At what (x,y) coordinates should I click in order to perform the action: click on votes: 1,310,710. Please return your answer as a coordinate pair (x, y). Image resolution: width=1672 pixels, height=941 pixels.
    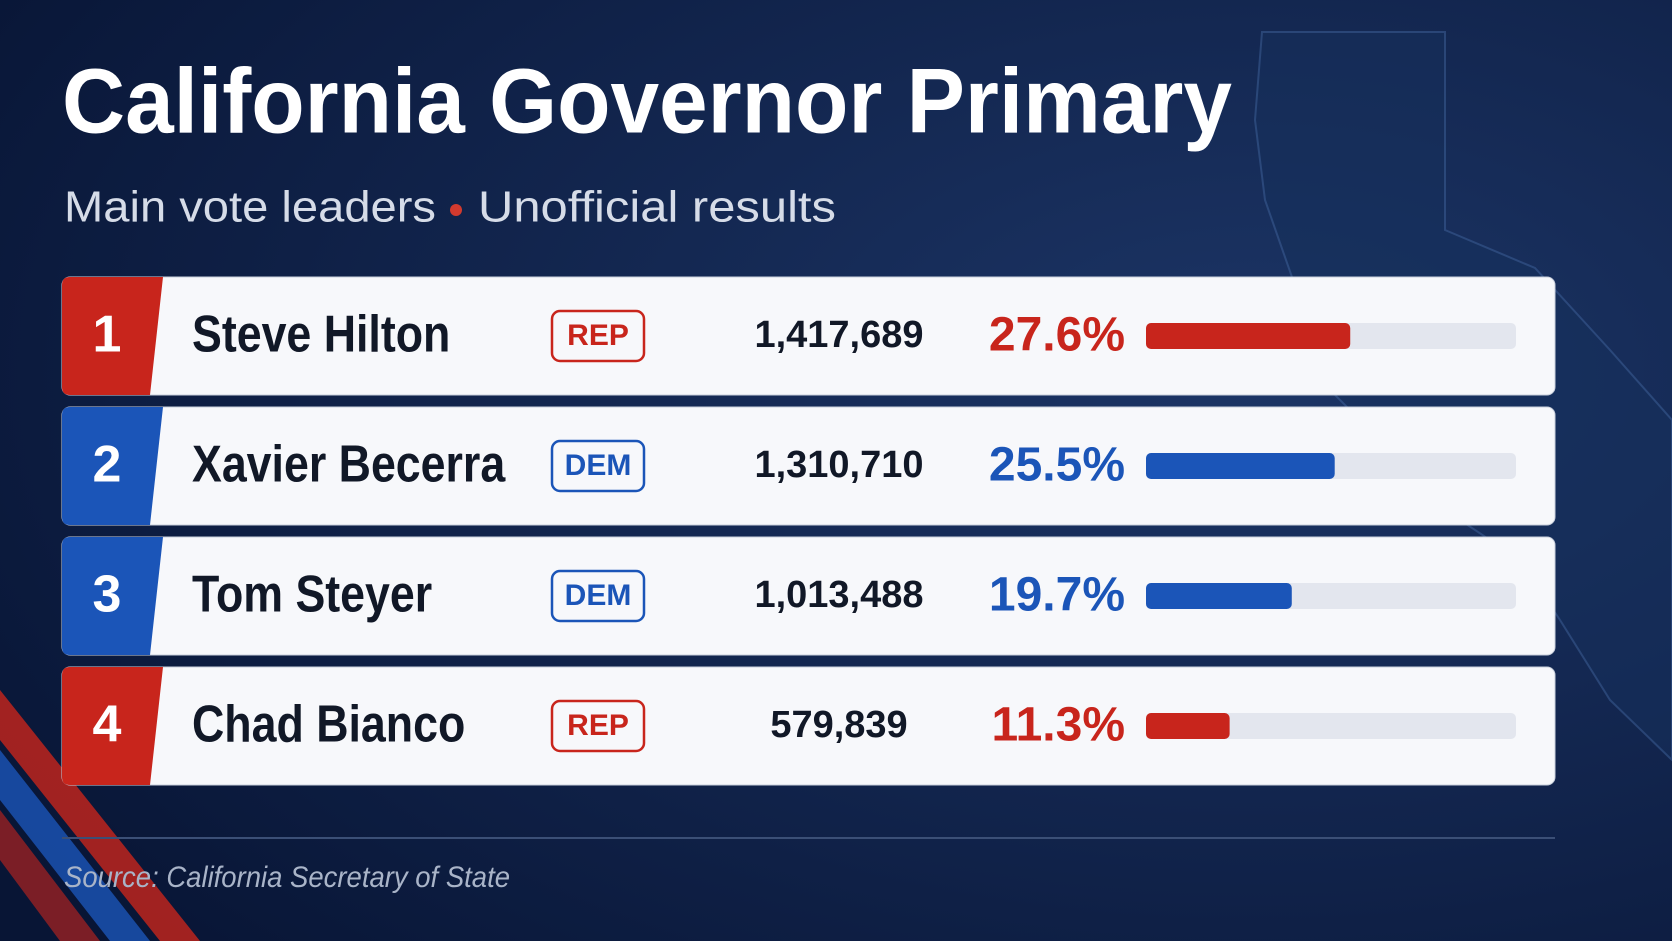
    Looking at the image, I should click on (838, 465).